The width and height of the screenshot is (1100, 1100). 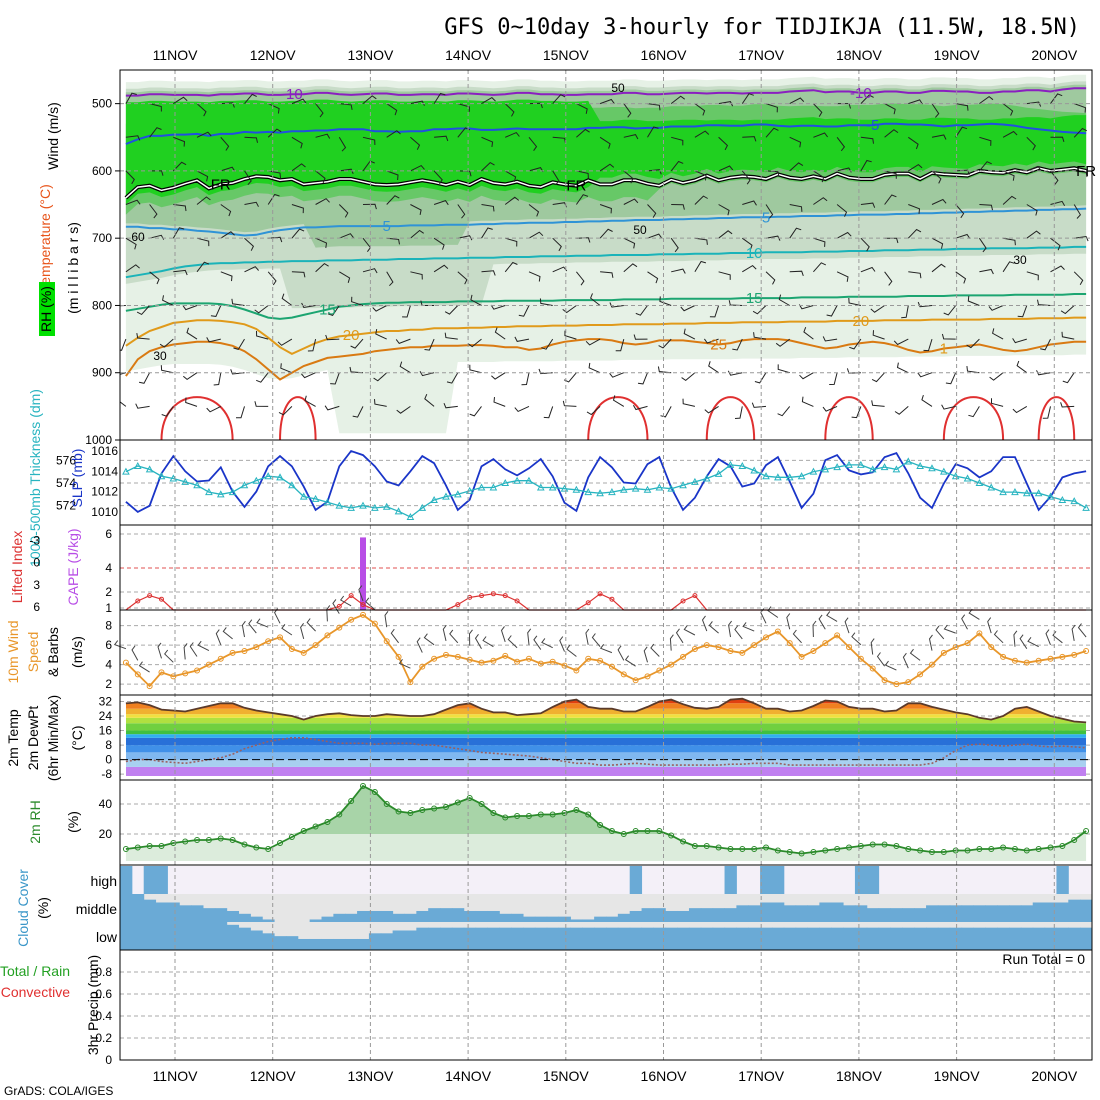 I want to click on thickness-line, so click(x=606, y=489).